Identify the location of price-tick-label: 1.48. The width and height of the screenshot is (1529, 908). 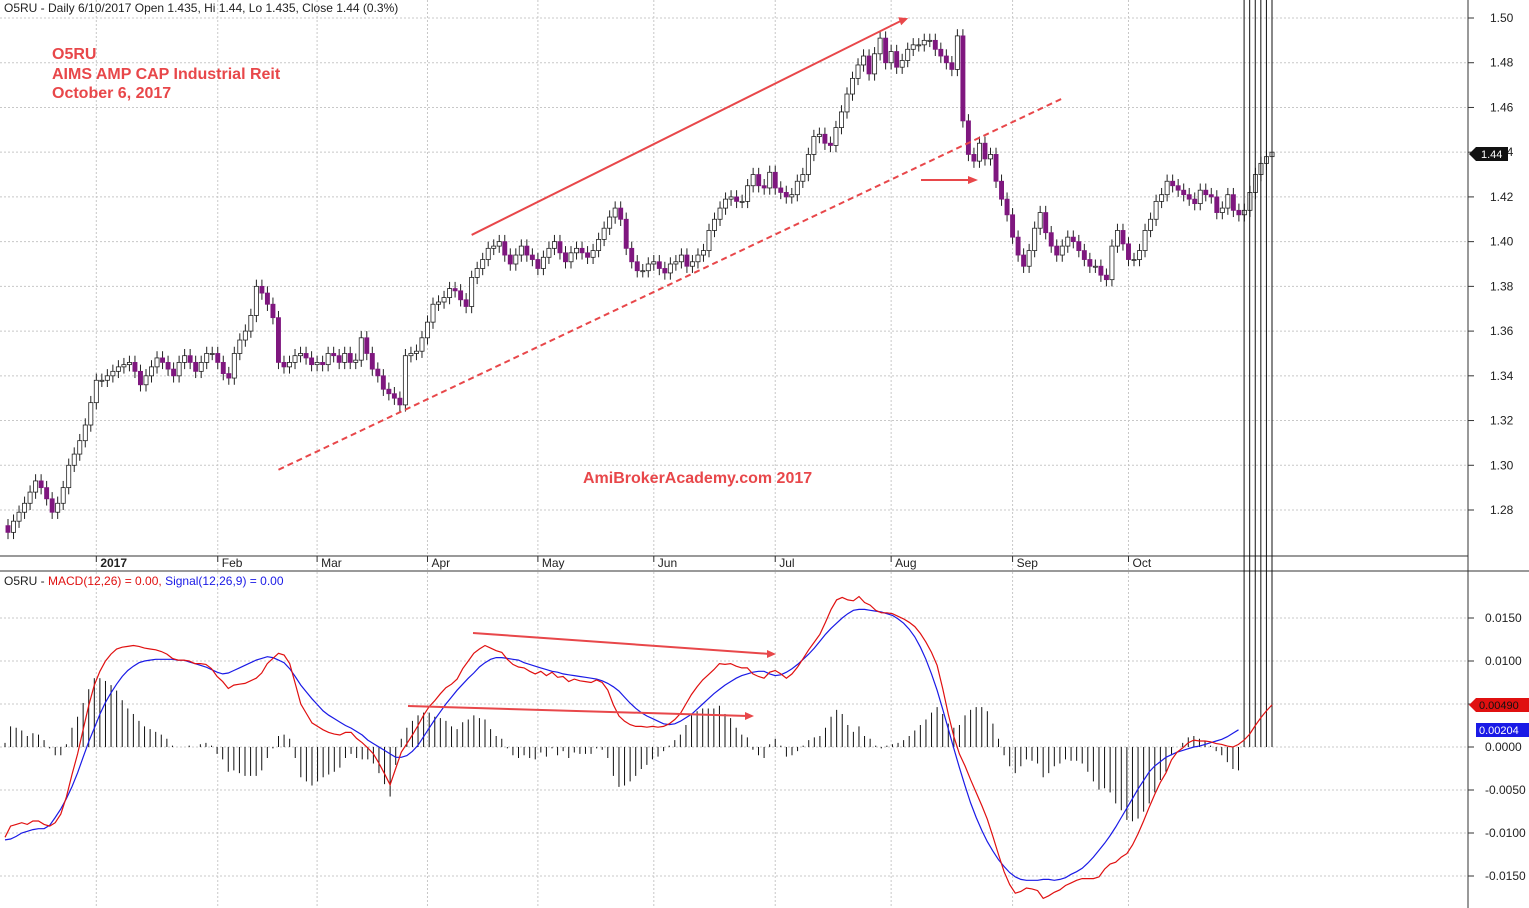
(1502, 63).